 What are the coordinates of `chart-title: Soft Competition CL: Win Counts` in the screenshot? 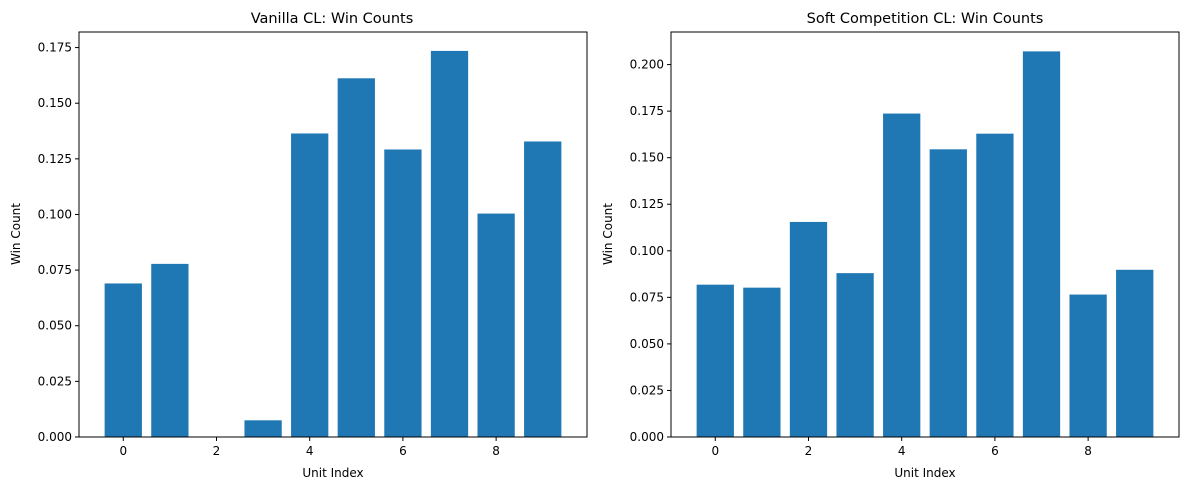 It's located at (925, 19).